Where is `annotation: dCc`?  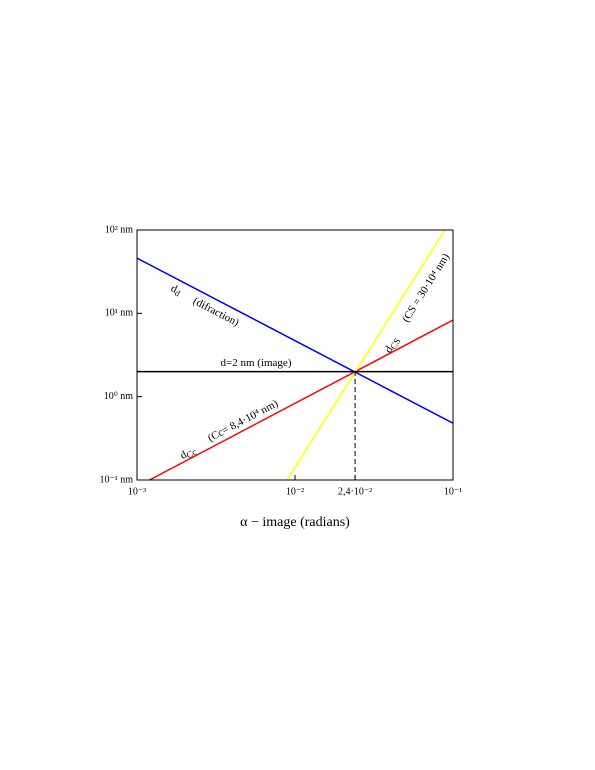 annotation: dCc is located at coordinates (188, 453).